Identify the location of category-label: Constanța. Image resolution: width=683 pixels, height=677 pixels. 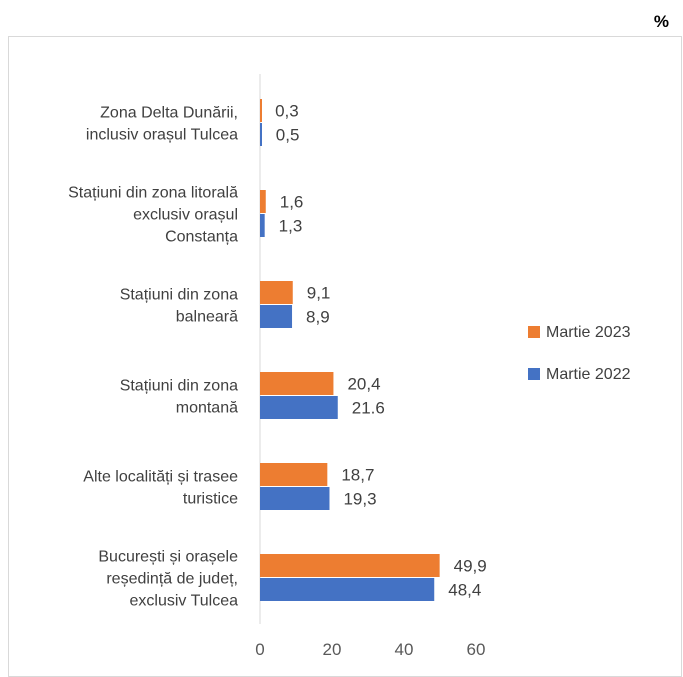
(201, 237).